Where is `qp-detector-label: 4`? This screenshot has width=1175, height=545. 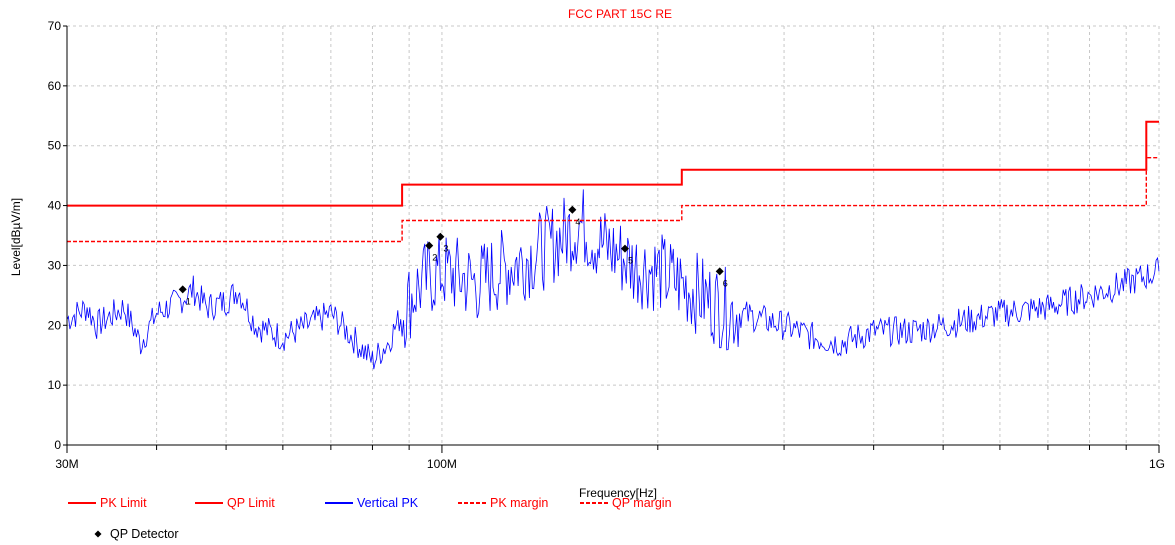
qp-detector-label: 4 is located at coordinates (577, 222).